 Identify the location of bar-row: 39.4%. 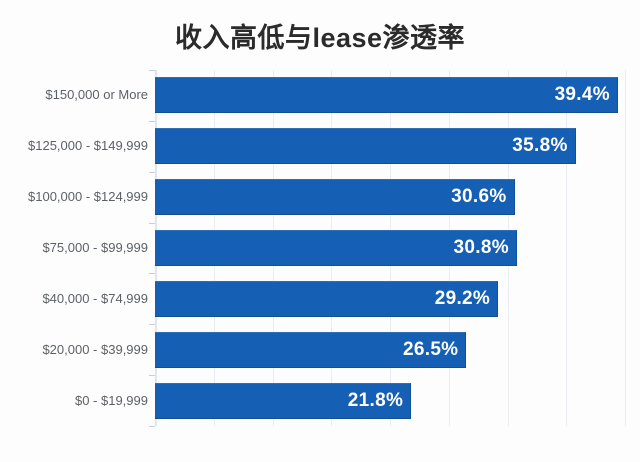
(390, 95).